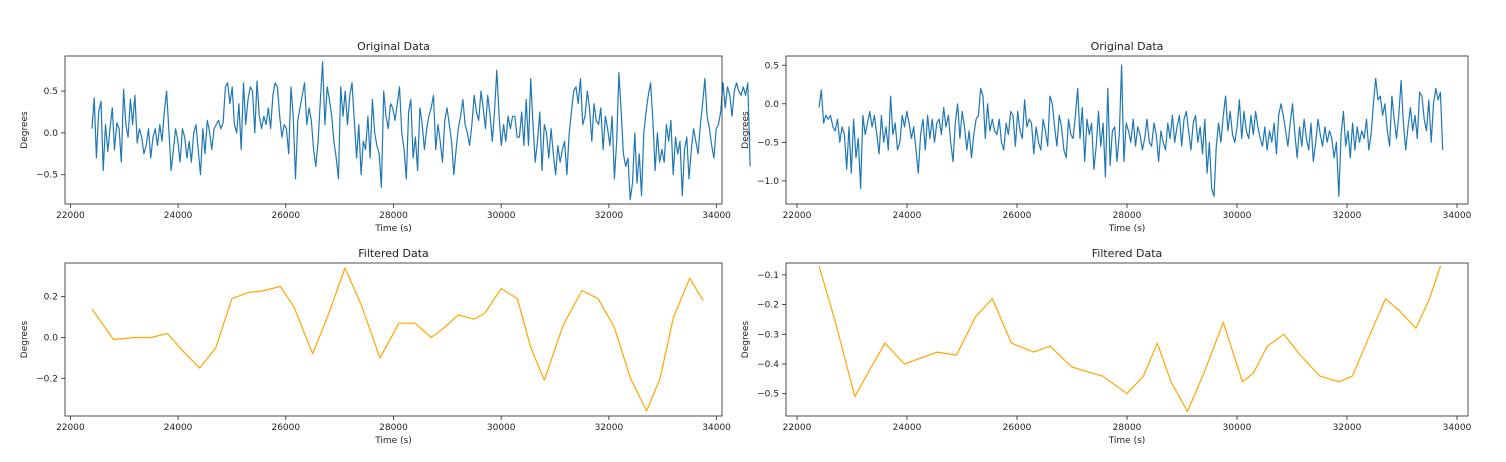 This screenshot has height=462, width=1506. I want to click on y-tick-label: −1.0, so click(768, 182).